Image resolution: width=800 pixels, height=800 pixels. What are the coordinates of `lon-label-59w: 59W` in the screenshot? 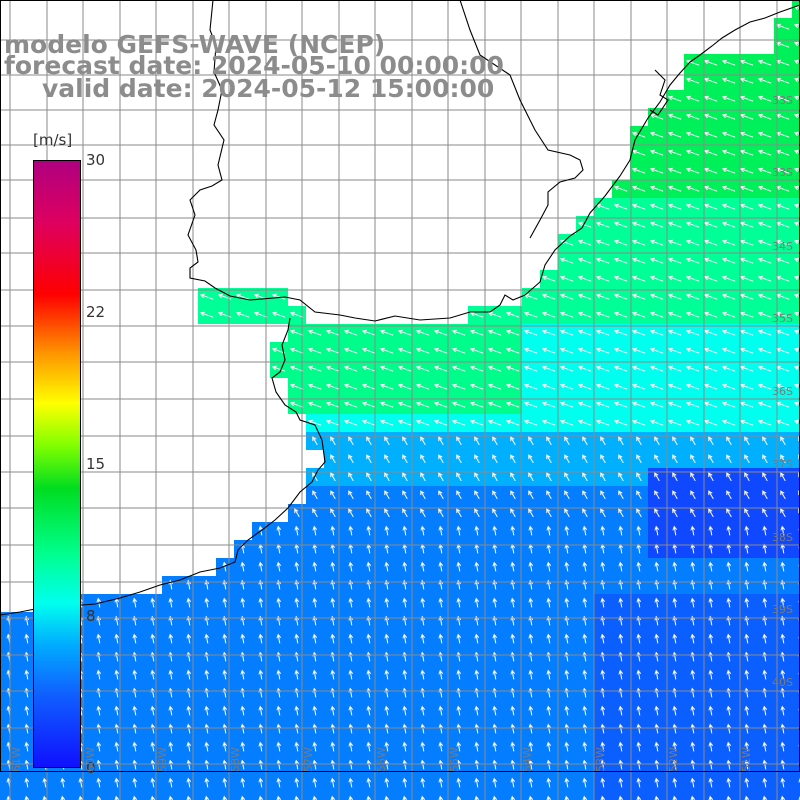 It's located at (162, 759).